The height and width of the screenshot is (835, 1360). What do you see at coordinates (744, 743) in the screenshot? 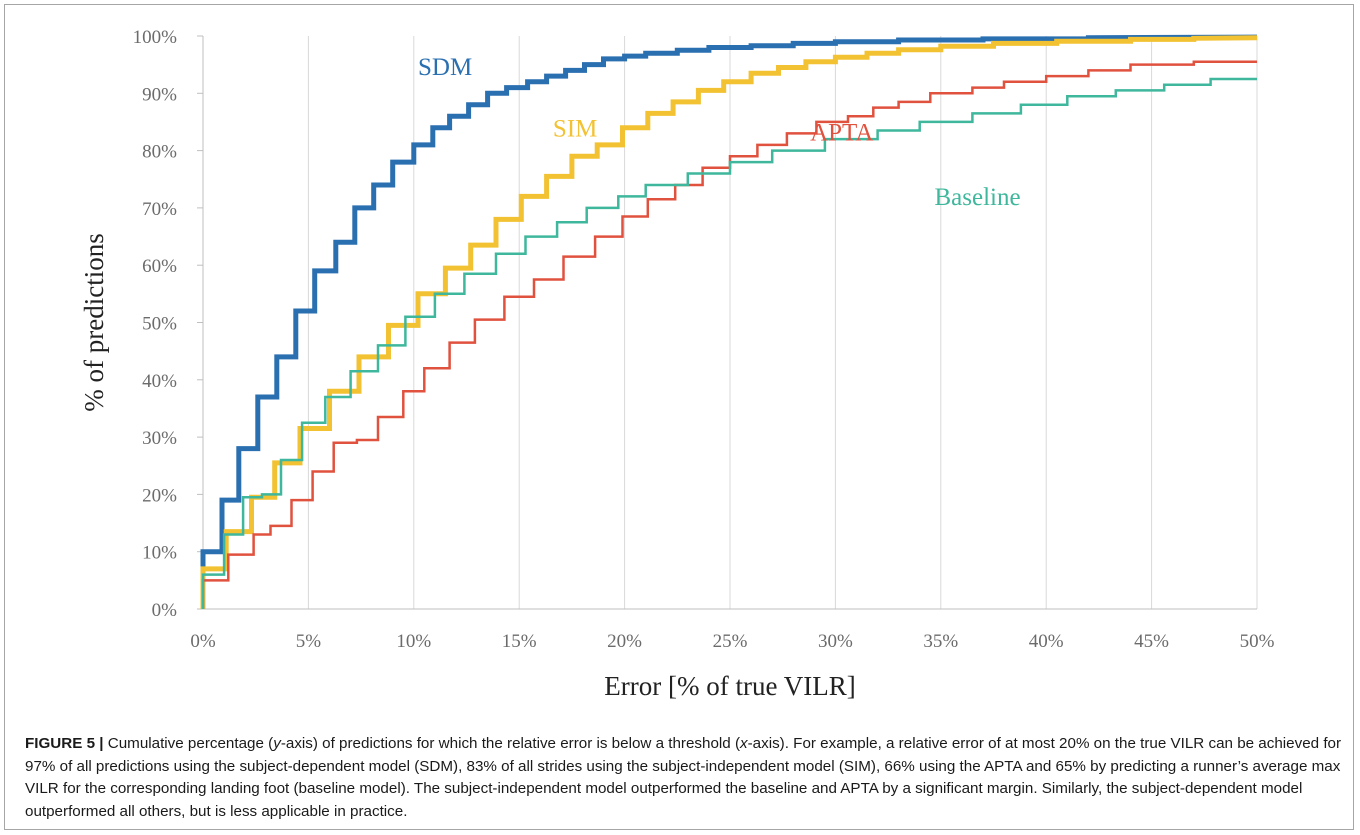
I see `caption-axis-x: x` at bounding box center [744, 743].